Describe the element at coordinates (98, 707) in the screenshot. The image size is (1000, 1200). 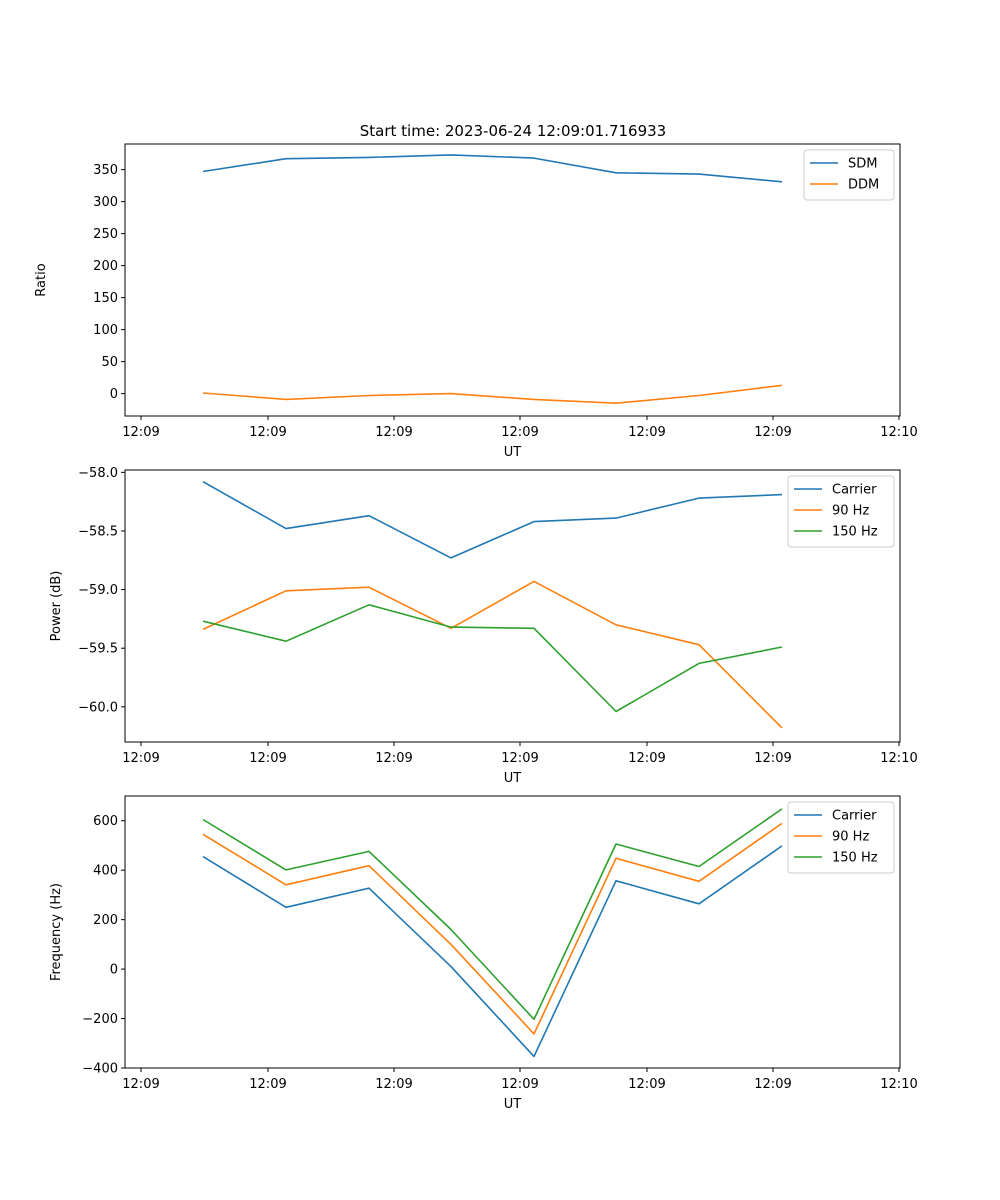
I see `y-tick-label: −60.0` at that location.